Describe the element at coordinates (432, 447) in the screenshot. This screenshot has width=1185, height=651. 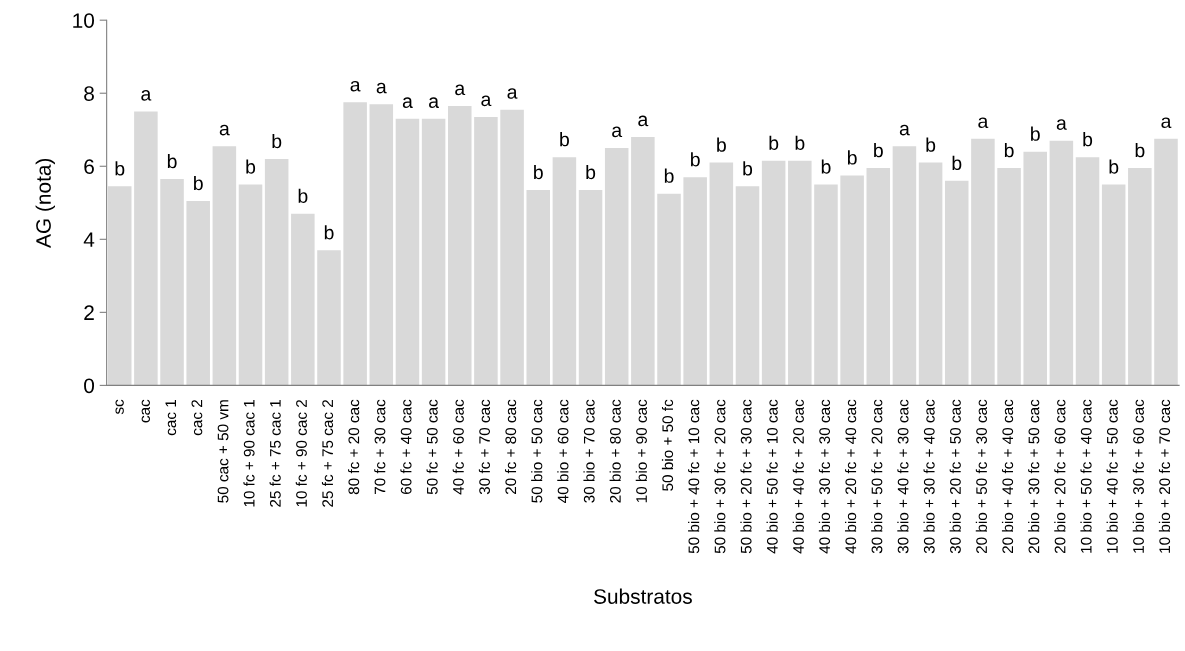
I see `x-tick-label: 50 fc + 50 cac` at that location.